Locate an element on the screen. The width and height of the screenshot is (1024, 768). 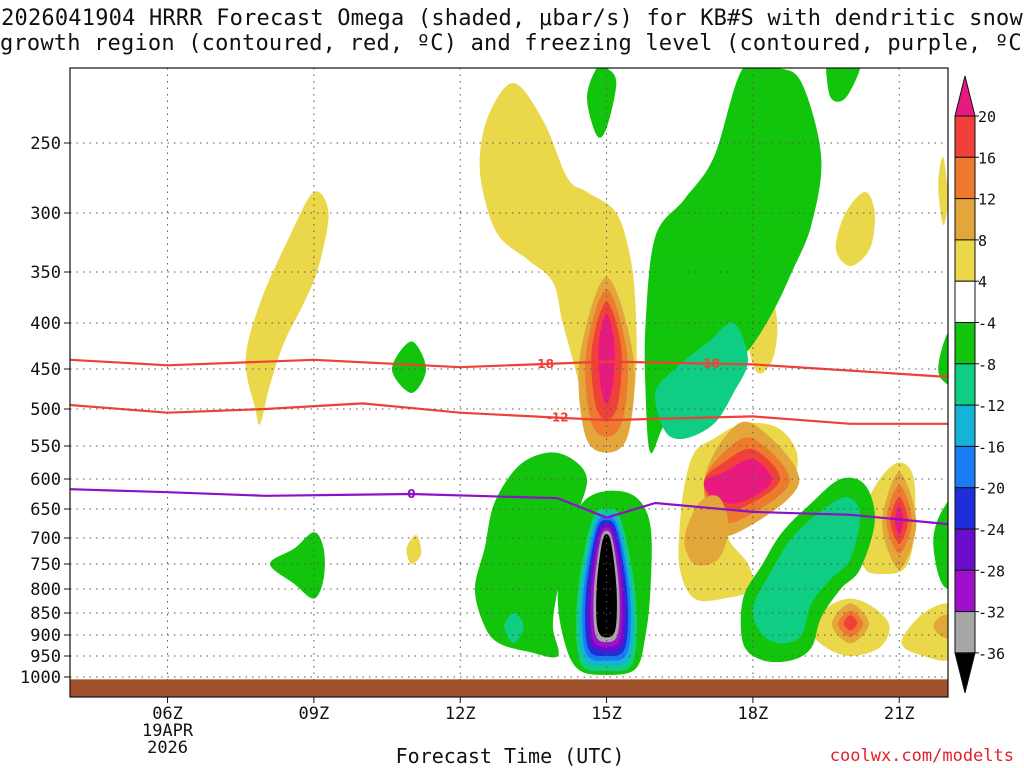
colorbar-segment-m16_m12 is located at coordinates (965, 425).